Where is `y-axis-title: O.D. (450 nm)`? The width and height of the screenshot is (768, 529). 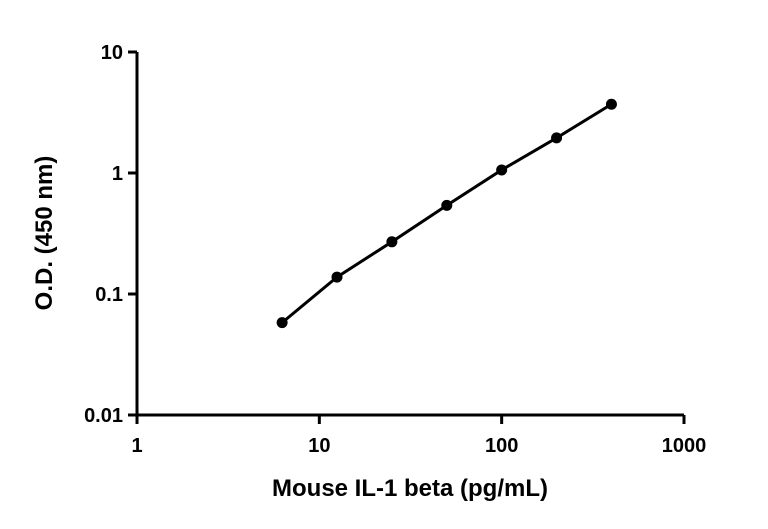
y-axis-title: O.D. (450 nm) is located at coordinates (44, 233).